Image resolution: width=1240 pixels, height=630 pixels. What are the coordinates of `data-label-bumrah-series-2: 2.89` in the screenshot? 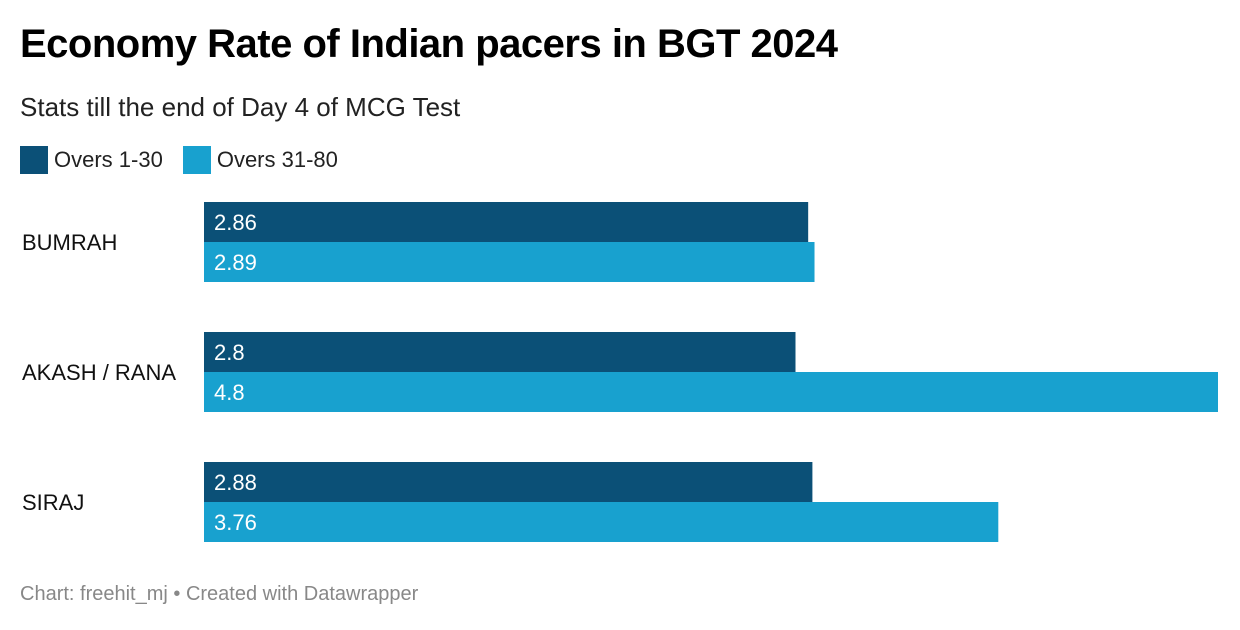 It's located at (235, 262).